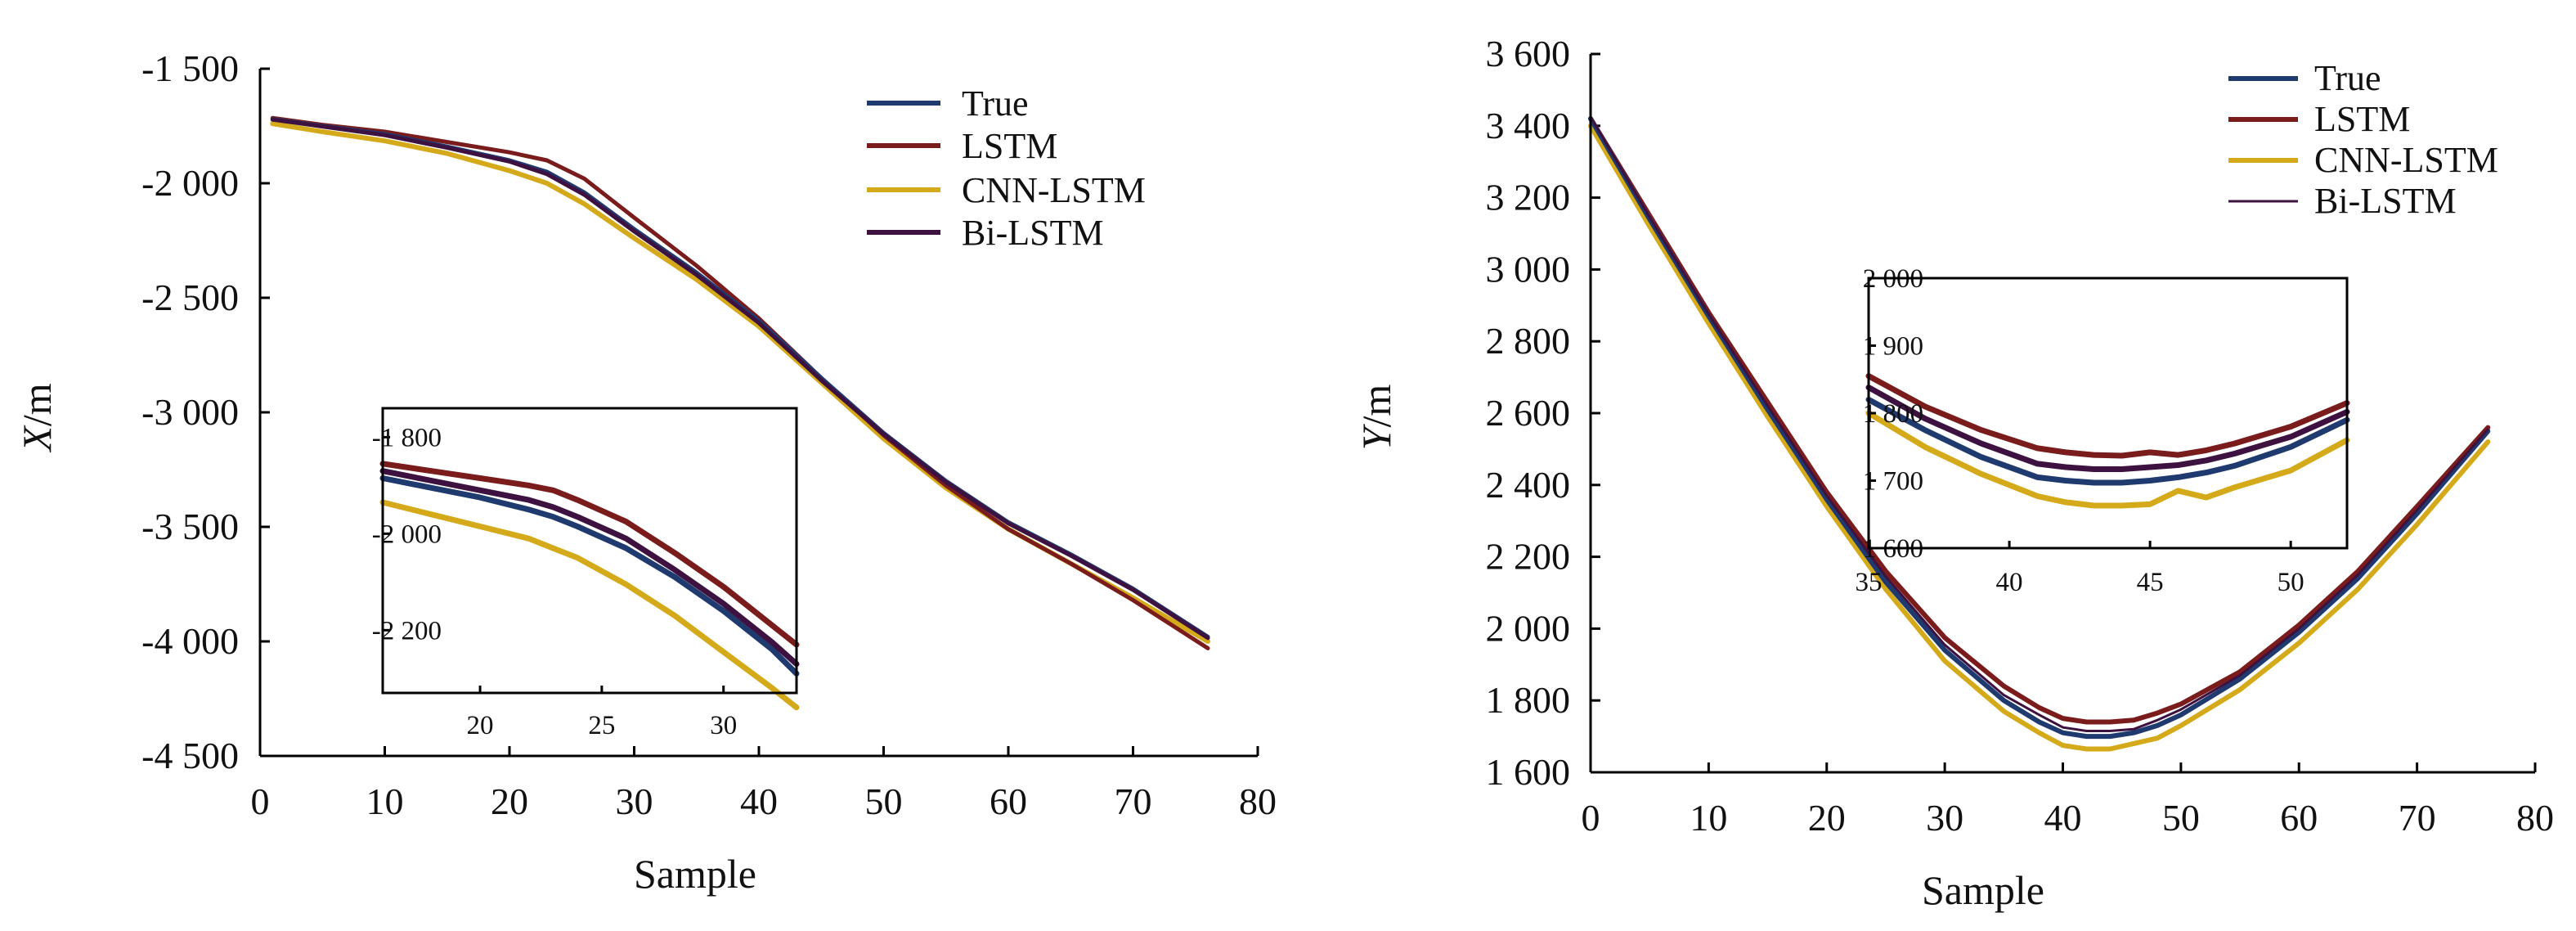 The height and width of the screenshot is (931, 2576). Describe the element at coordinates (1528, 198) in the screenshot. I see `y-tick-label: 3 200` at that location.